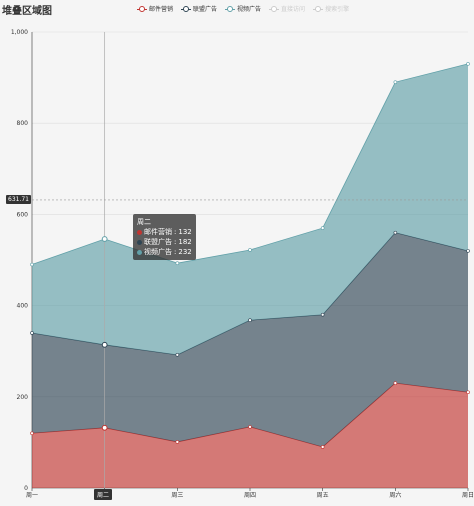 Image resolution: width=474 pixels, height=506 pixels. I want to click on tooltip-value: 132, so click(185, 232).